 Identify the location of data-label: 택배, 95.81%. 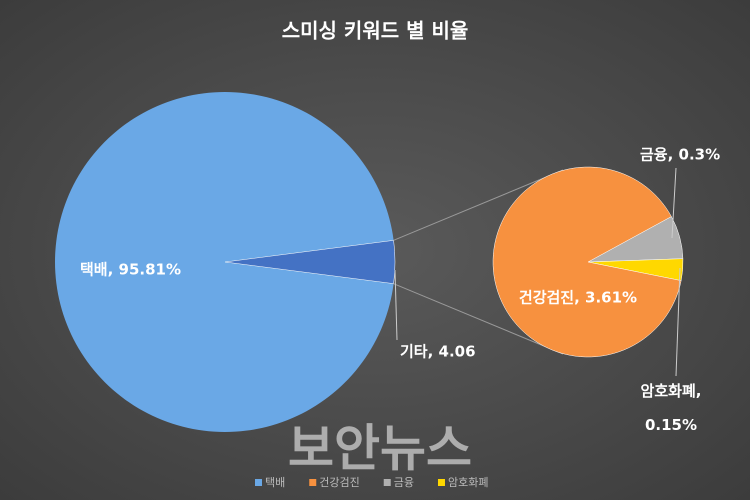
(130, 270).